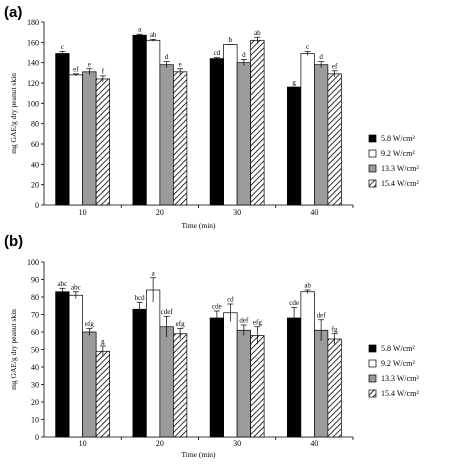 Image resolution: width=450 pixels, height=468 pixels. What do you see at coordinates (400, 183) in the screenshot?
I see `legend-label: 15.4 W/cm²` at bounding box center [400, 183].